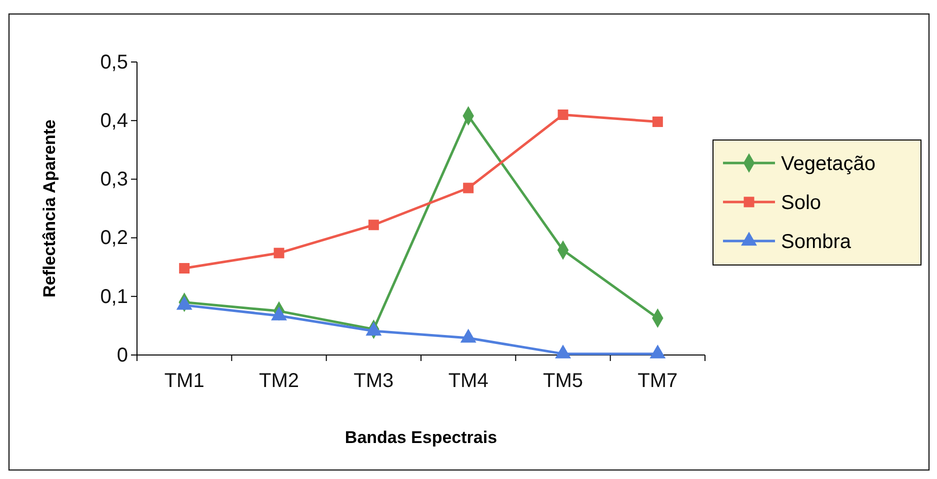  I want to click on legend-label: Sombra, so click(816, 242).